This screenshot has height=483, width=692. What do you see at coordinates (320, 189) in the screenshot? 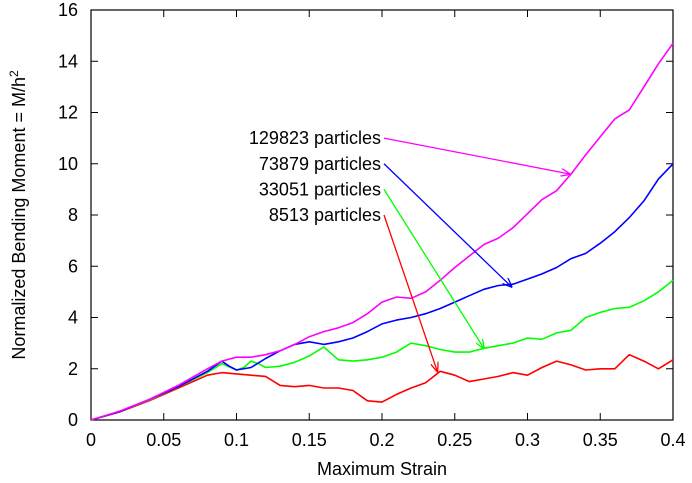
I see `series-annotation-label: 33051 particles` at bounding box center [320, 189].